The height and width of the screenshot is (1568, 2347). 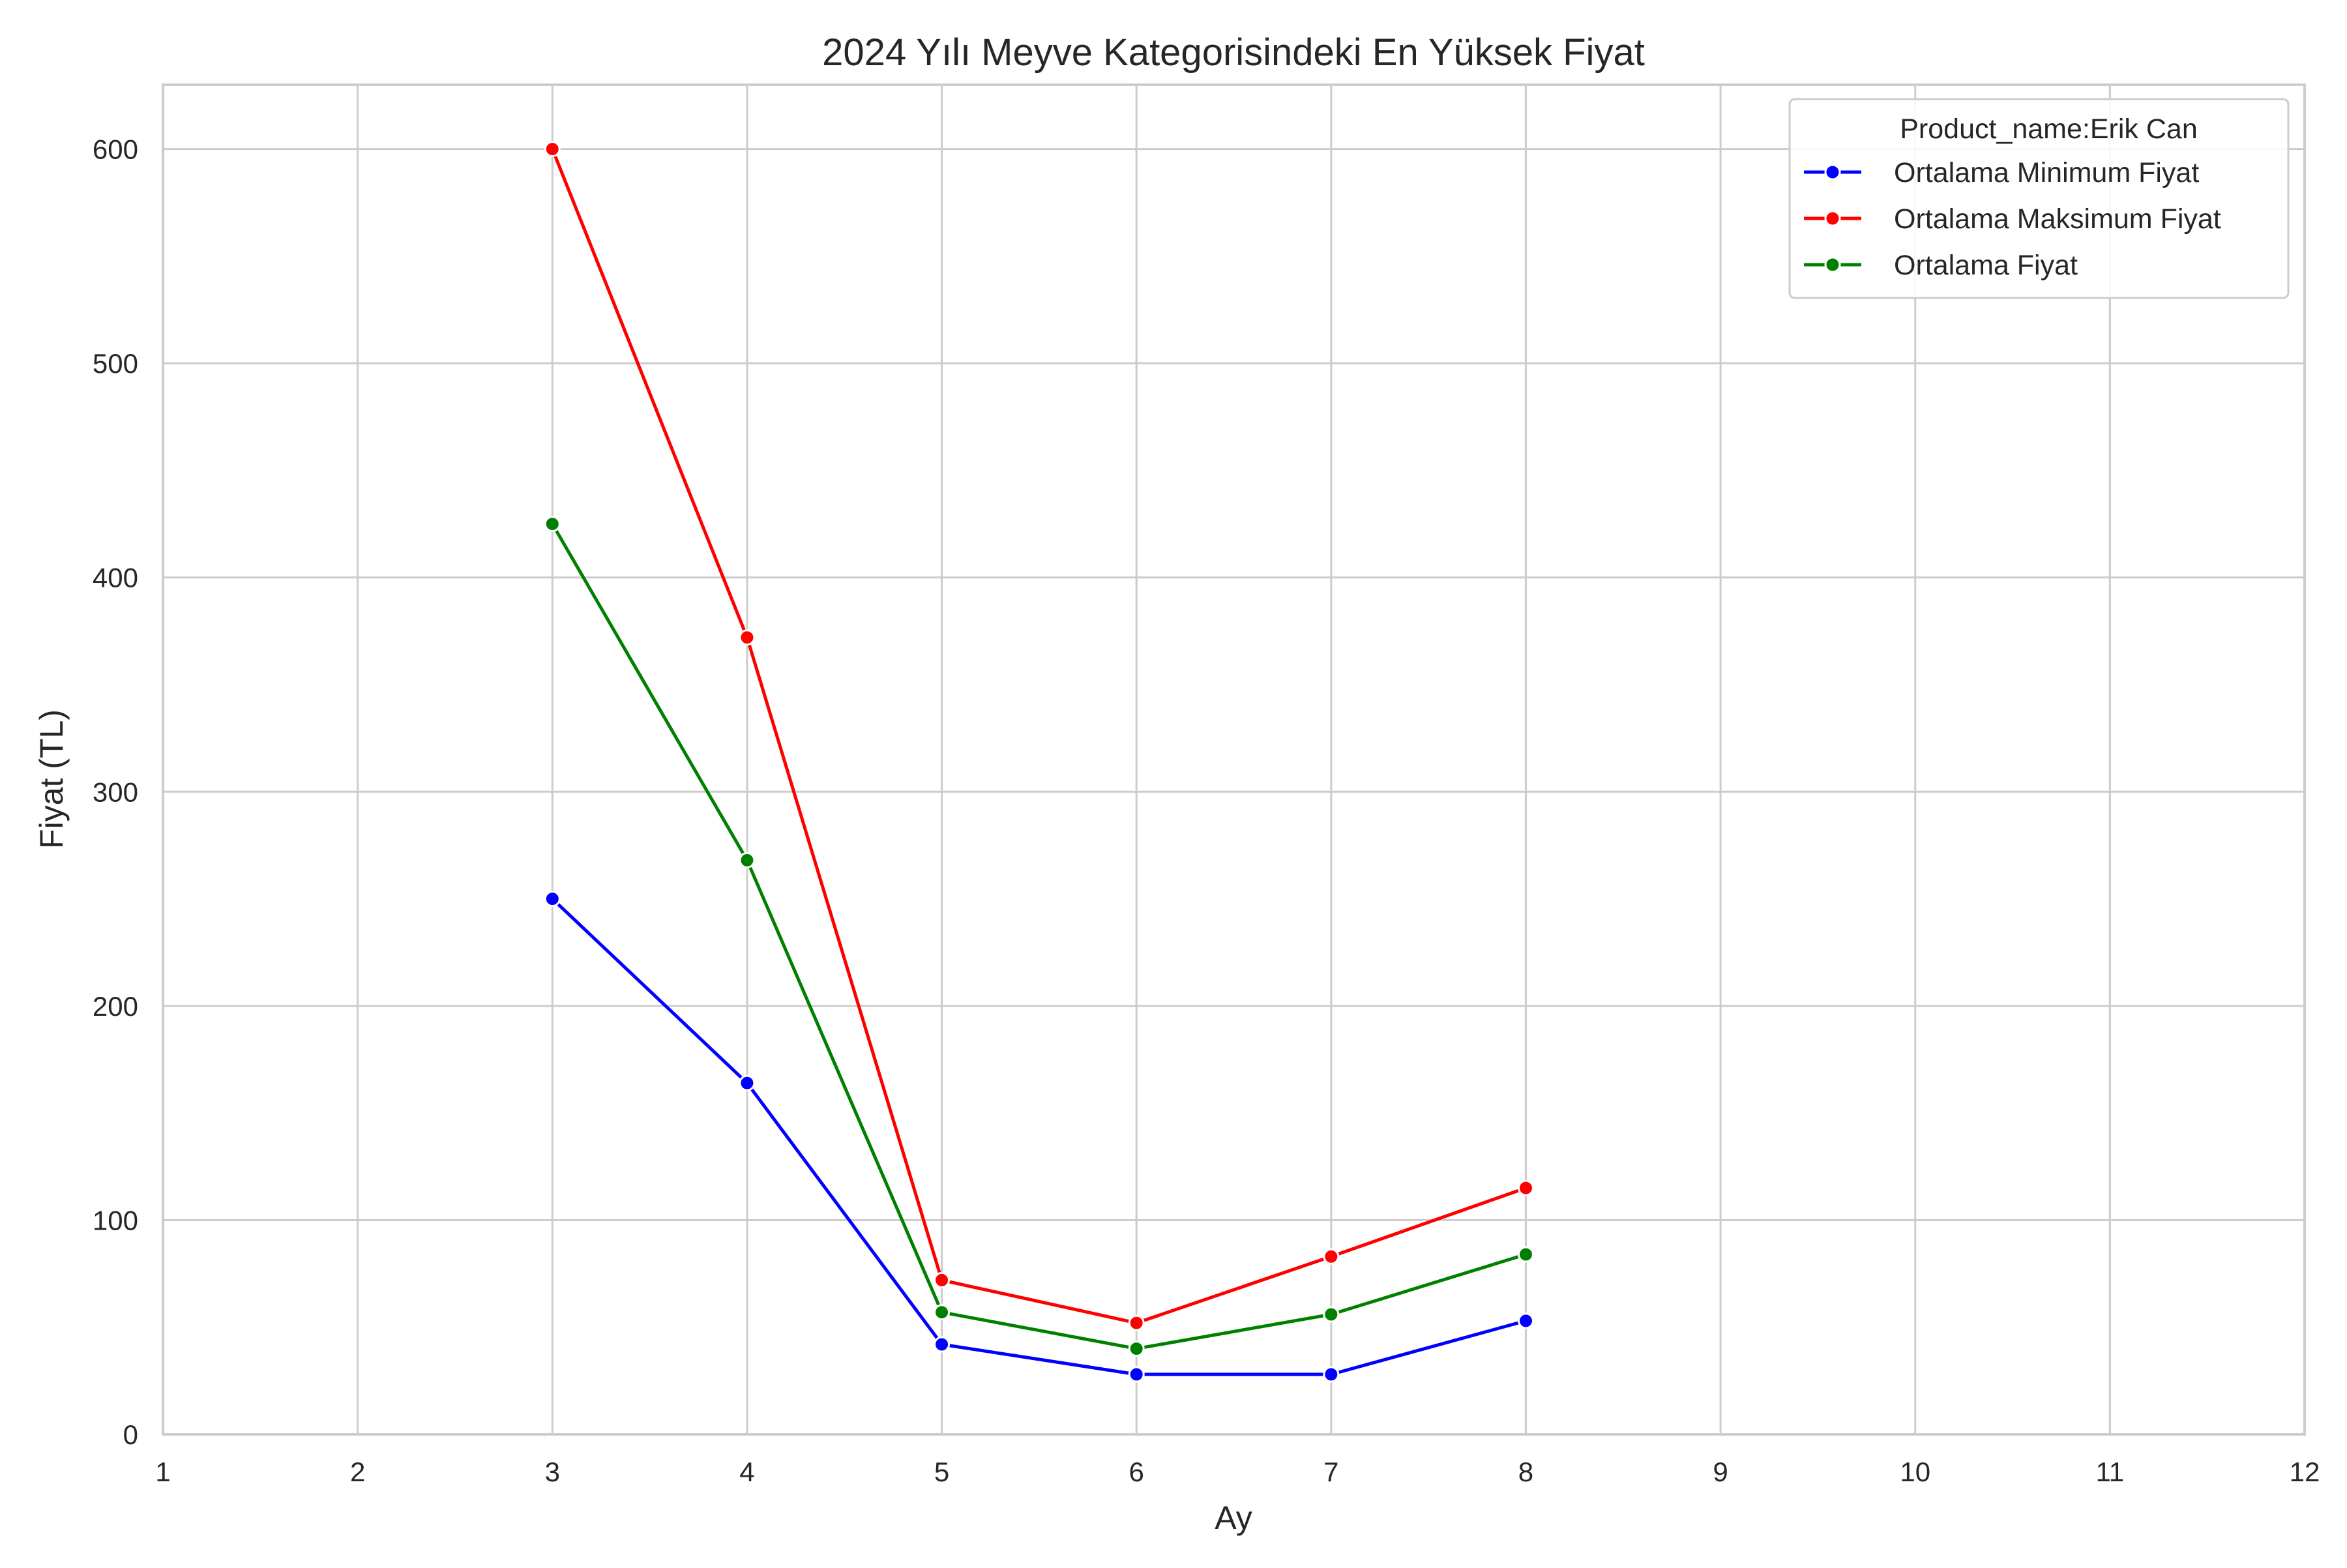 What do you see at coordinates (1136, 1472) in the screenshot?
I see `x-tick-label: 6` at bounding box center [1136, 1472].